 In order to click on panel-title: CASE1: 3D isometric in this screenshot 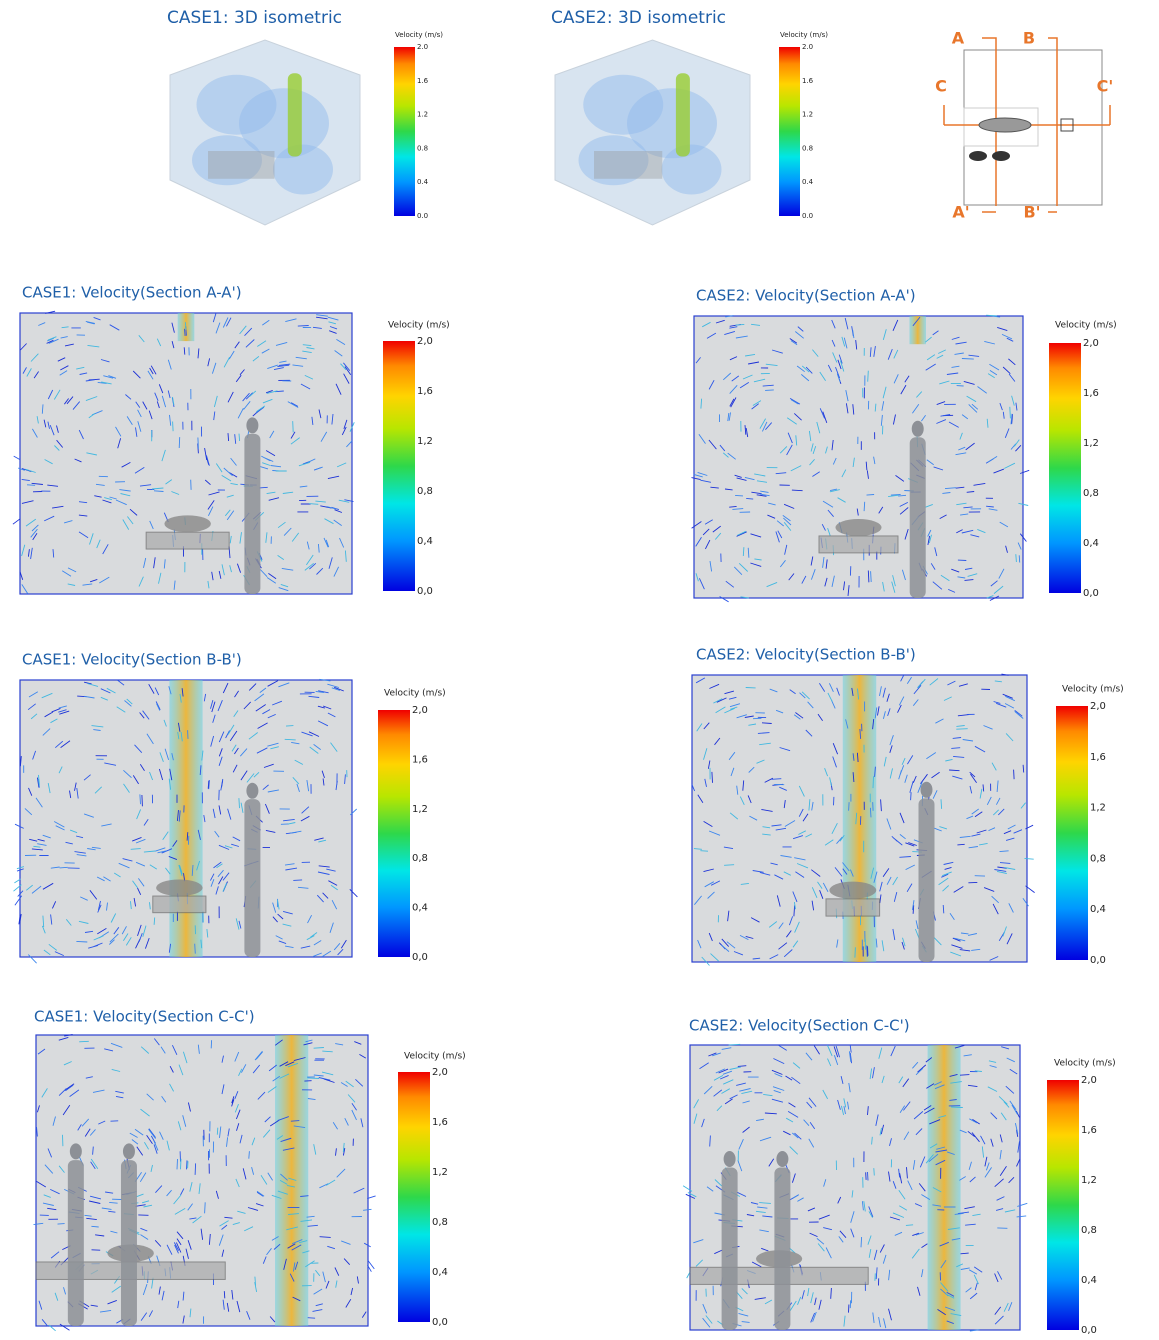, I will do `click(254, 18)`.